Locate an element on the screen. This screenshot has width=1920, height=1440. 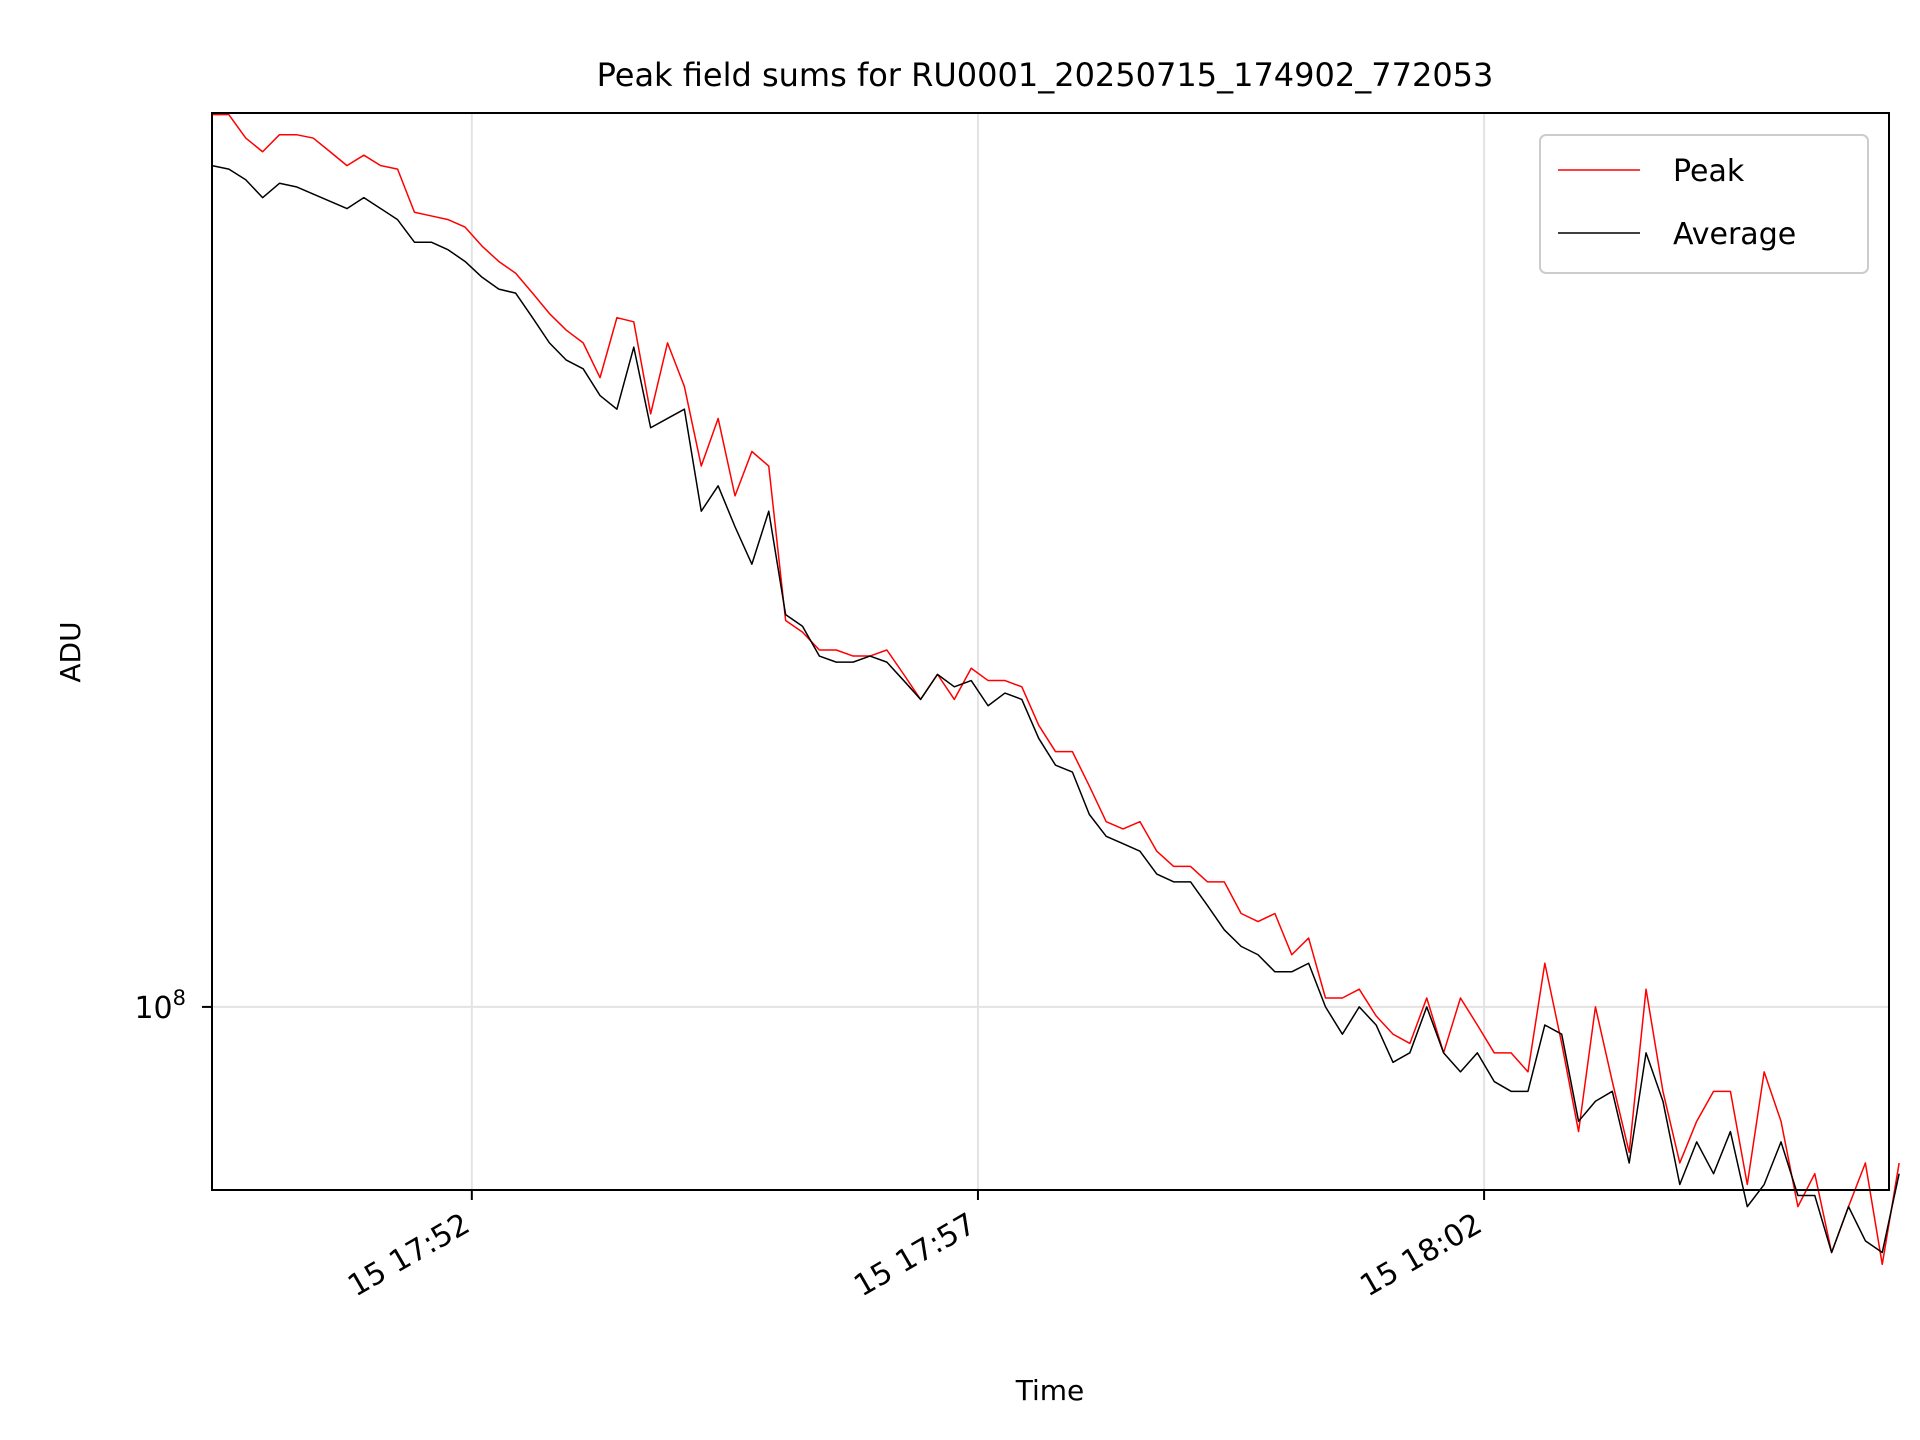
legend-label-peak: Peak is located at coordinates (1709, 171).